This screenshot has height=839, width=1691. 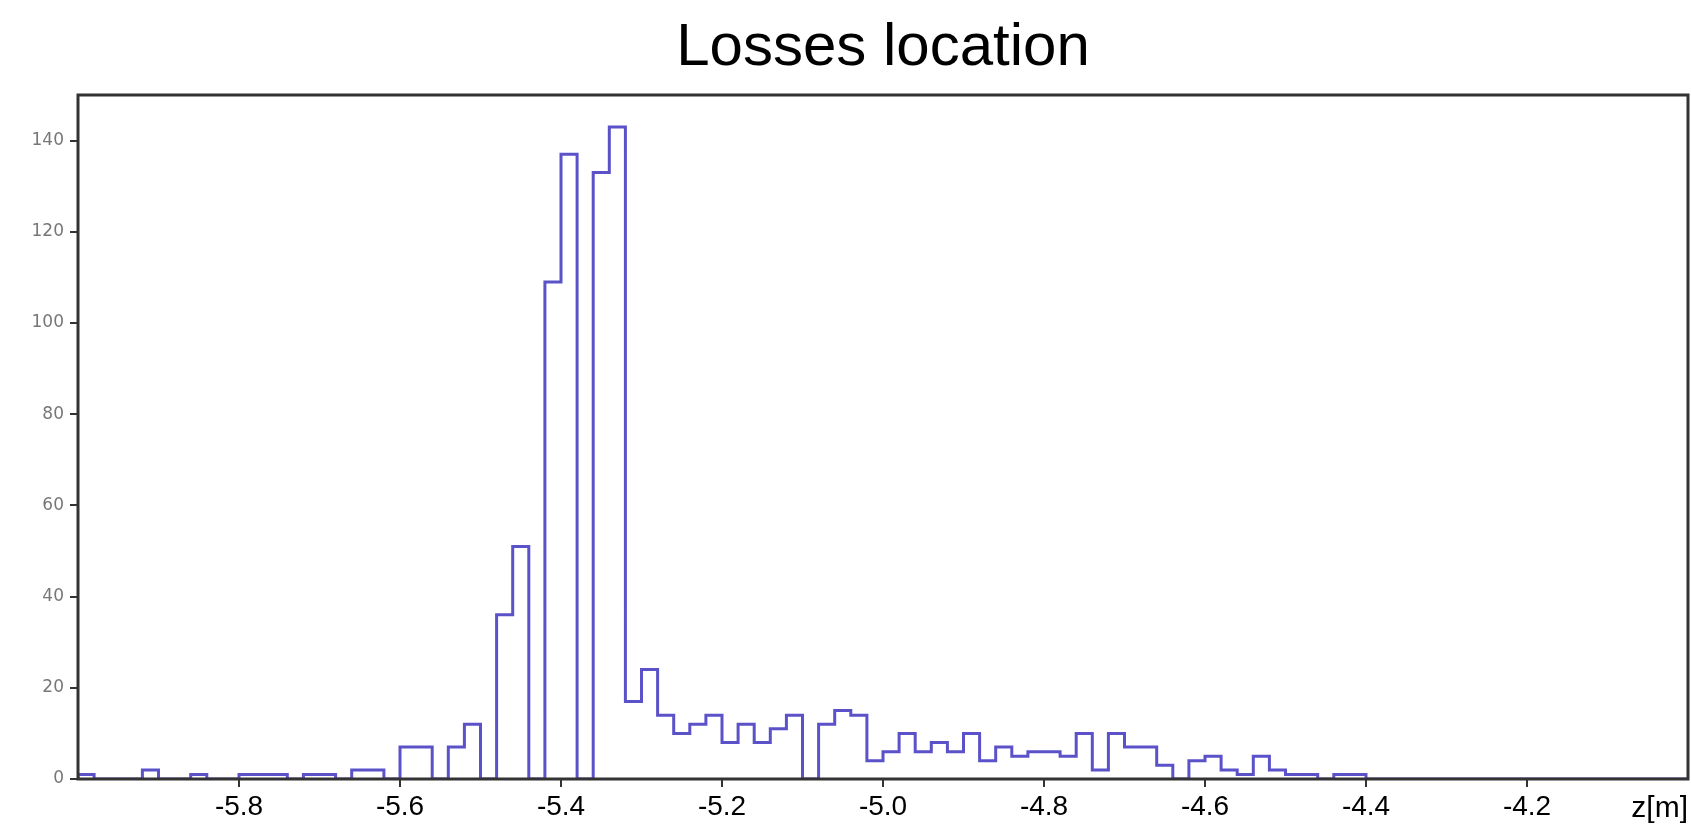 What do you see at coordinates (53, 595) in the screenshot?
I see `y-tick-label: 40` at bounding box center [53, 595].